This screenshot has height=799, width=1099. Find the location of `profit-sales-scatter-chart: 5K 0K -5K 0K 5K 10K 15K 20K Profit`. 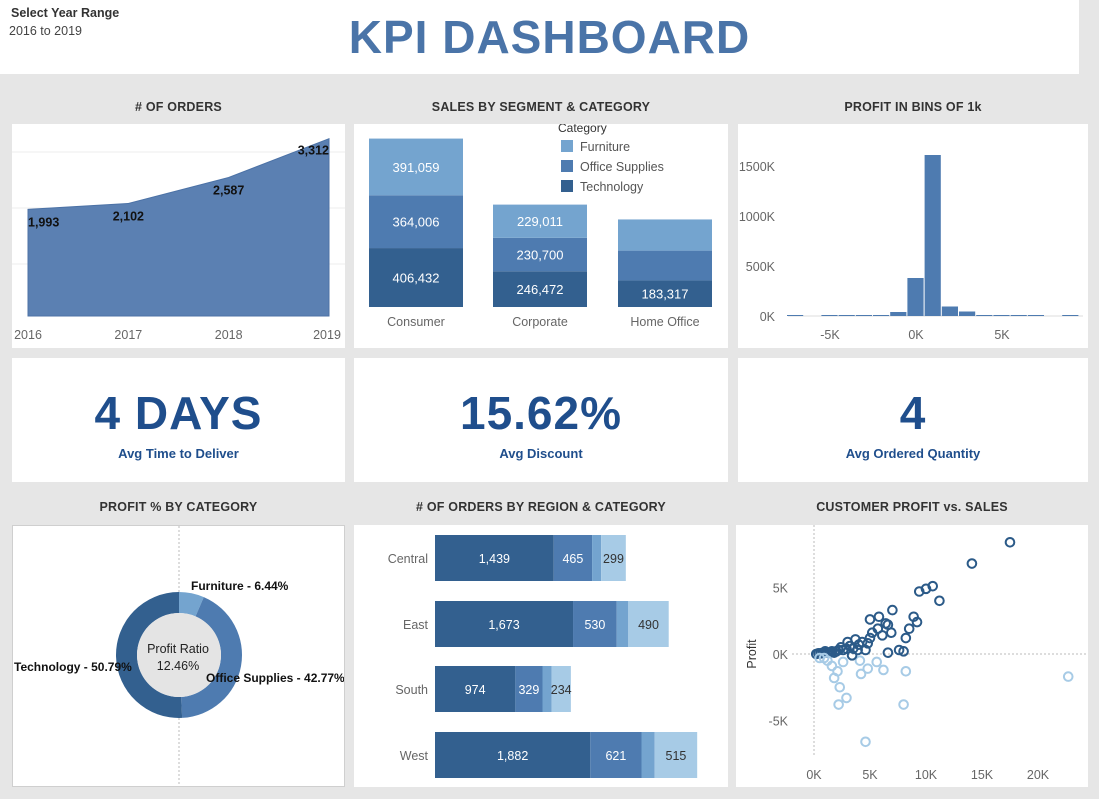

profit-sales-scatter-chart: 5K 0K -5K 0K 5K 10K 15K 20K Profit is located at coordinates (916, 653).